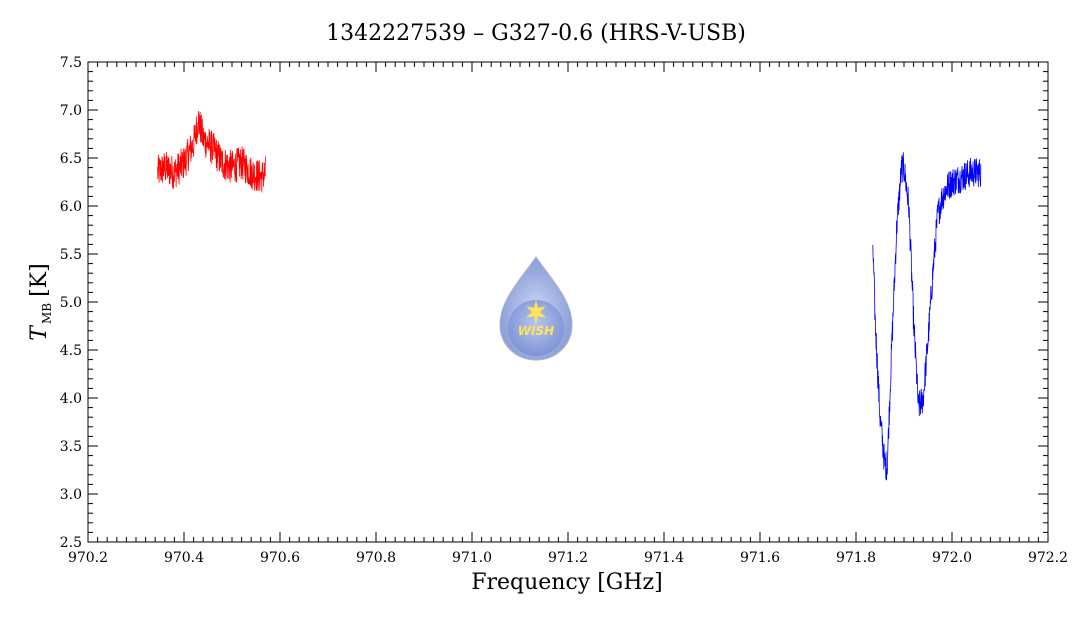  Describe the element at coordinates (71, 351) in the screenshot. I see `y-tick-label: 4.5` at that location.